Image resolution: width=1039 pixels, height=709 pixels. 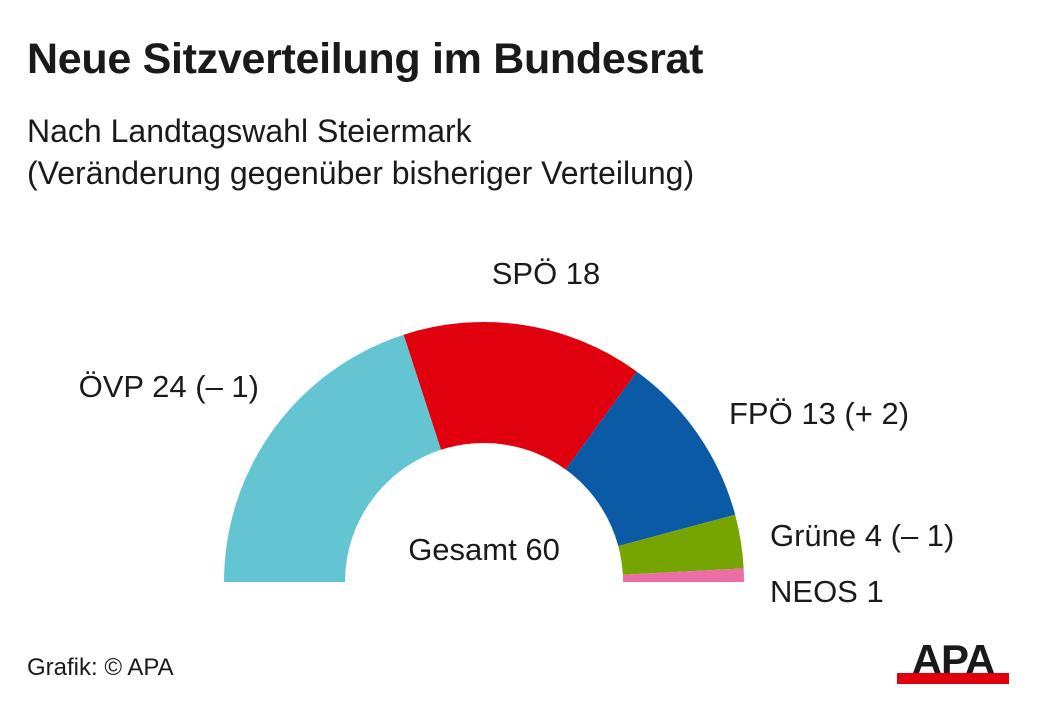 What do you see at coordinates (827, 591) in the screenshot?
I see `label-neos: NEOS 1` at bounding box center [827, 591].